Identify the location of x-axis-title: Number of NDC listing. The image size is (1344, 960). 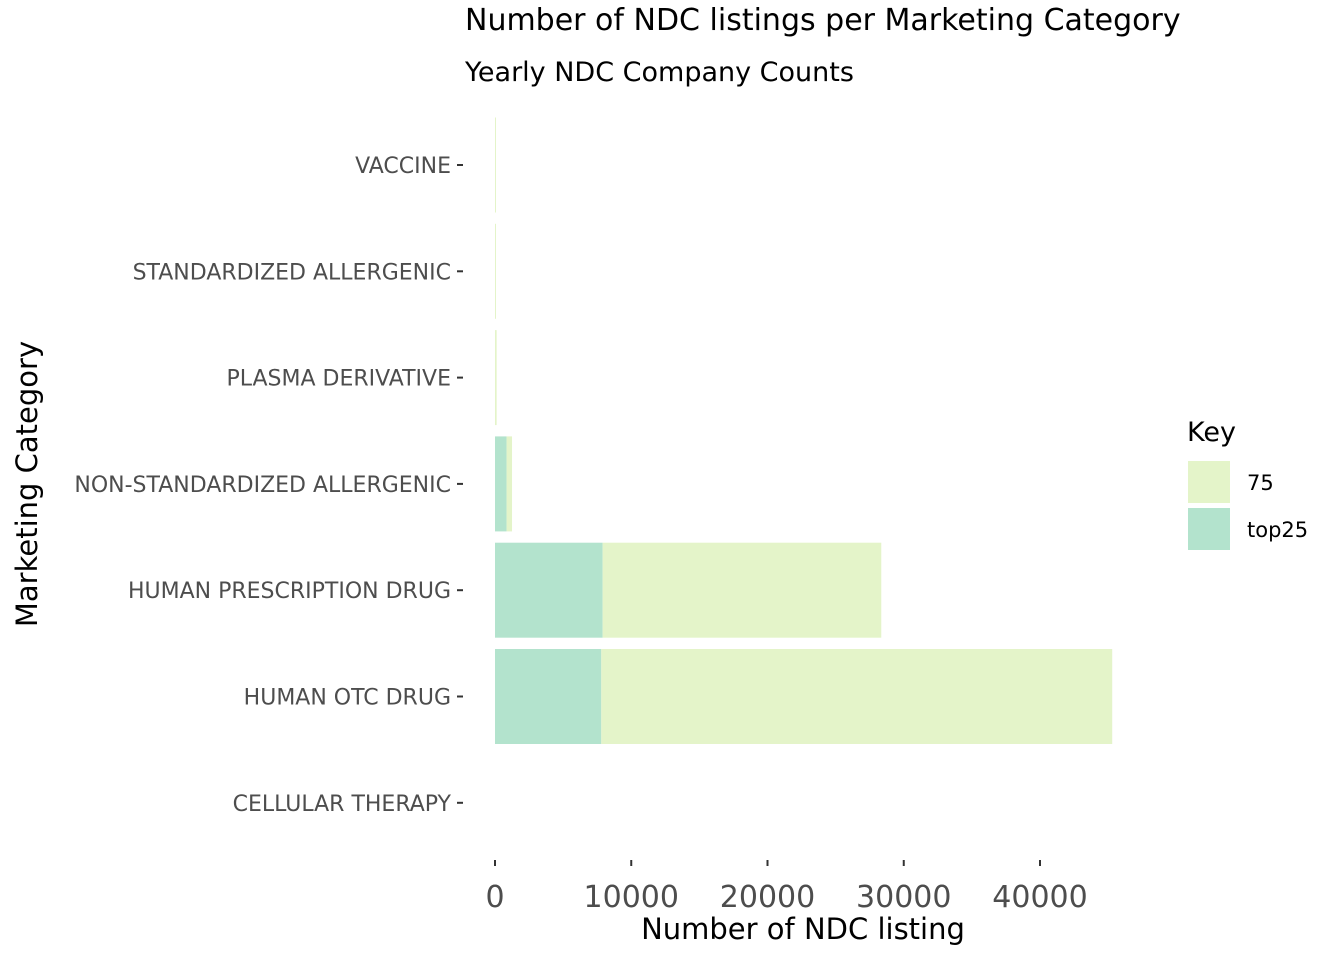
(803, 929).